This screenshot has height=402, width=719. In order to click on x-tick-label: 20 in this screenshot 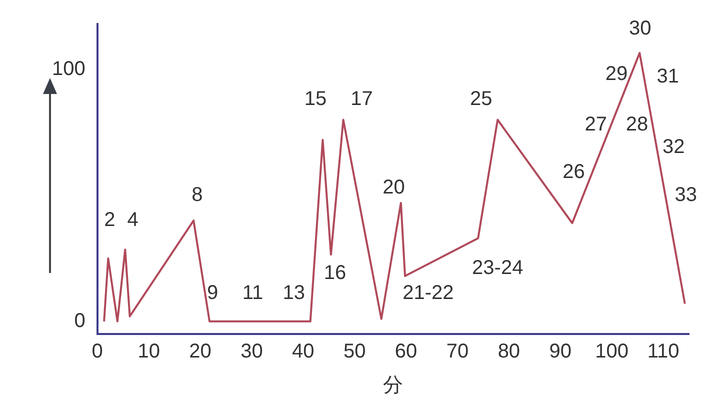, I will do `click(200, 351)`.